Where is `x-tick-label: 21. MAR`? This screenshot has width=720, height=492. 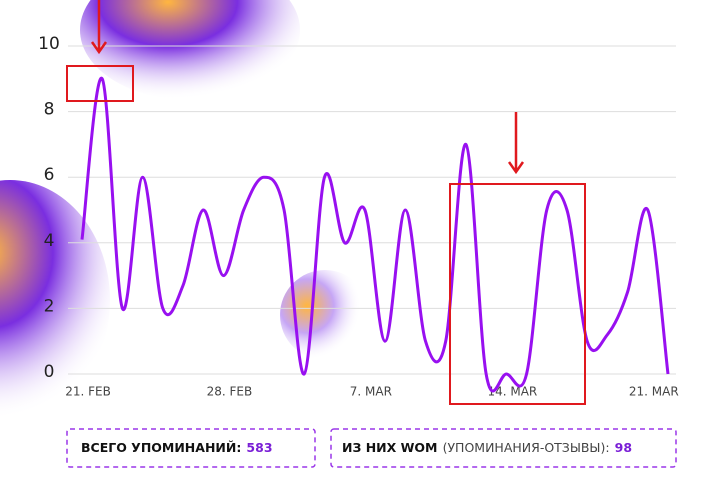 x-tick-label: 21. MAR is located at coordinates (654, 392).